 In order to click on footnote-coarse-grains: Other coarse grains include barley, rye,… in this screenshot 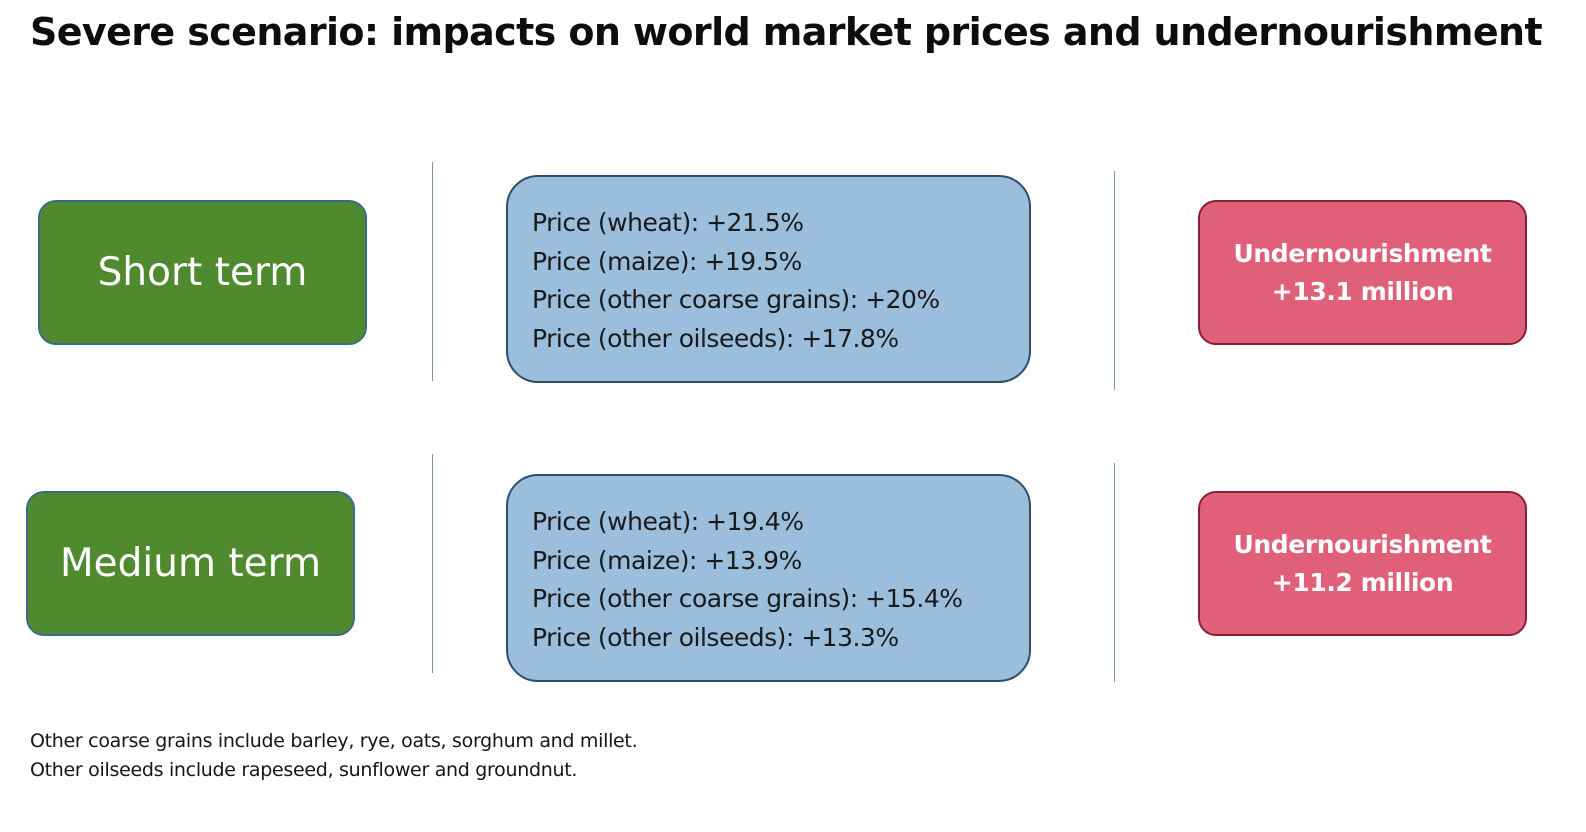, I will do `click(334, 741)`.